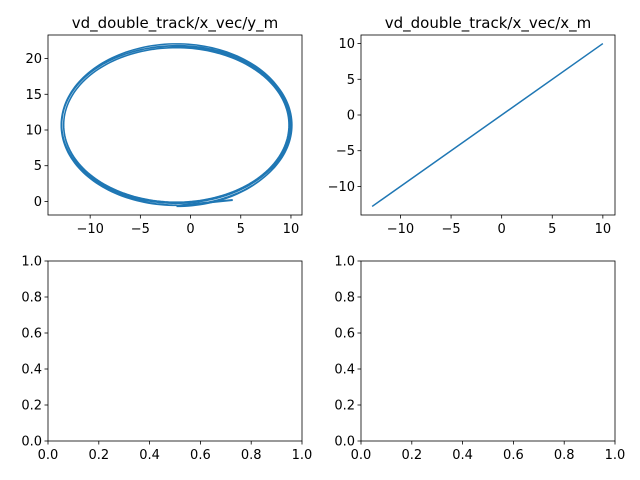  Describe the element at coordinates (341, 187) in the screenshot. I see `y-tick-label: −10` at that location.